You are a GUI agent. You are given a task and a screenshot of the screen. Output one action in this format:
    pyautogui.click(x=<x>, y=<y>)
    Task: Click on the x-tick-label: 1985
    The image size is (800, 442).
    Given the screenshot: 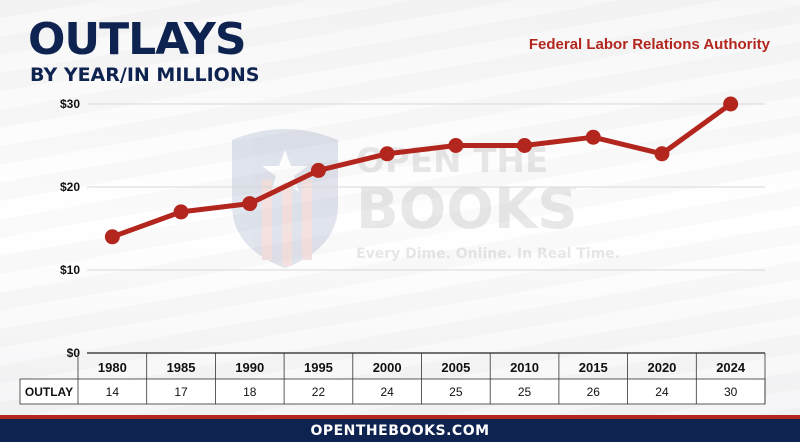 What is the action you would take?
    pyautogui.click(x=181, y=367)
    